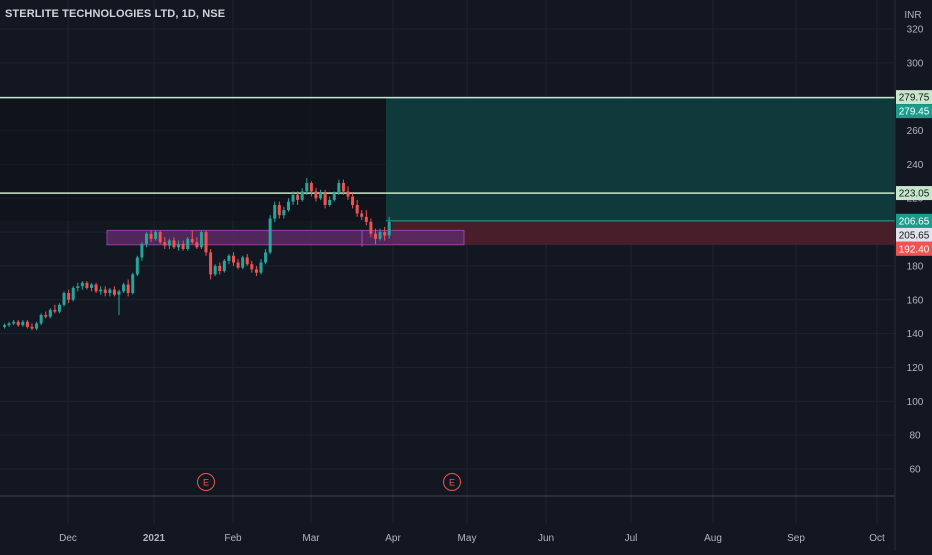  What do you see at coordinates (915, 470) in the screenshot?
I see `y-tick-label: 60` at bounding box center [915, 470].